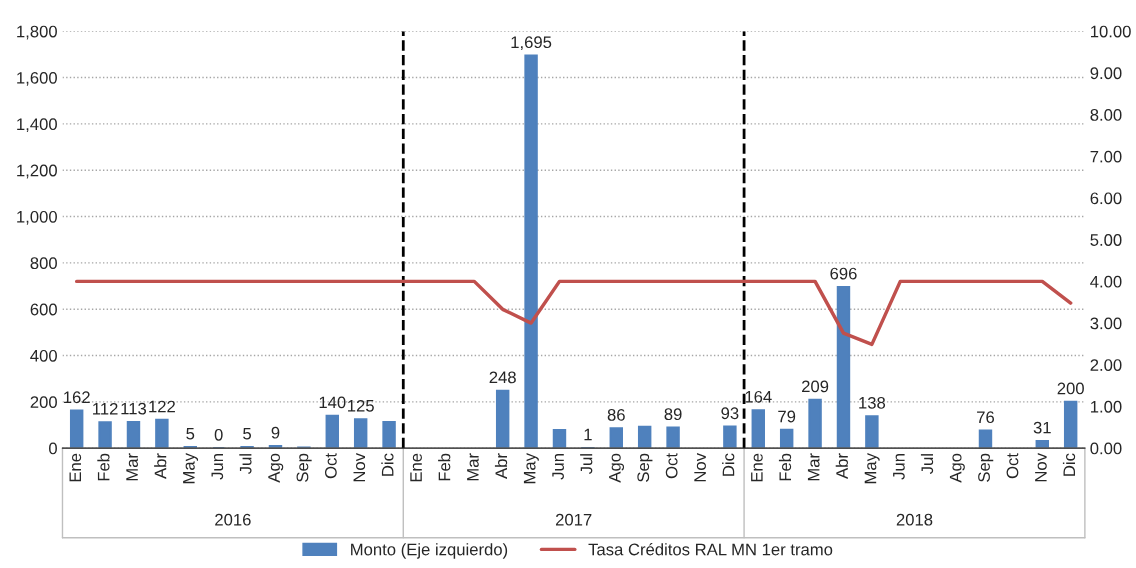  Describe the element at coordinates (616, 414) in the screenshot. I see `data-label: 86` at that location.